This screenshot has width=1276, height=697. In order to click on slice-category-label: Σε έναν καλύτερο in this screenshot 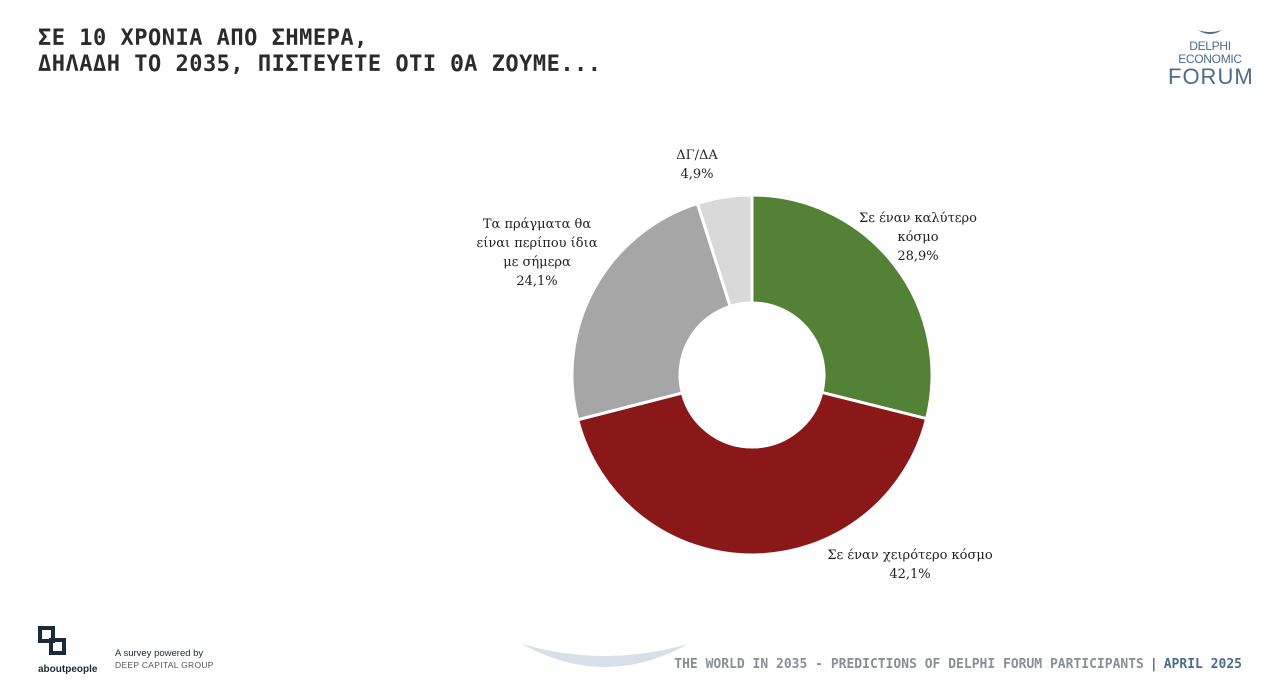, I will do `click(918, 218)`.